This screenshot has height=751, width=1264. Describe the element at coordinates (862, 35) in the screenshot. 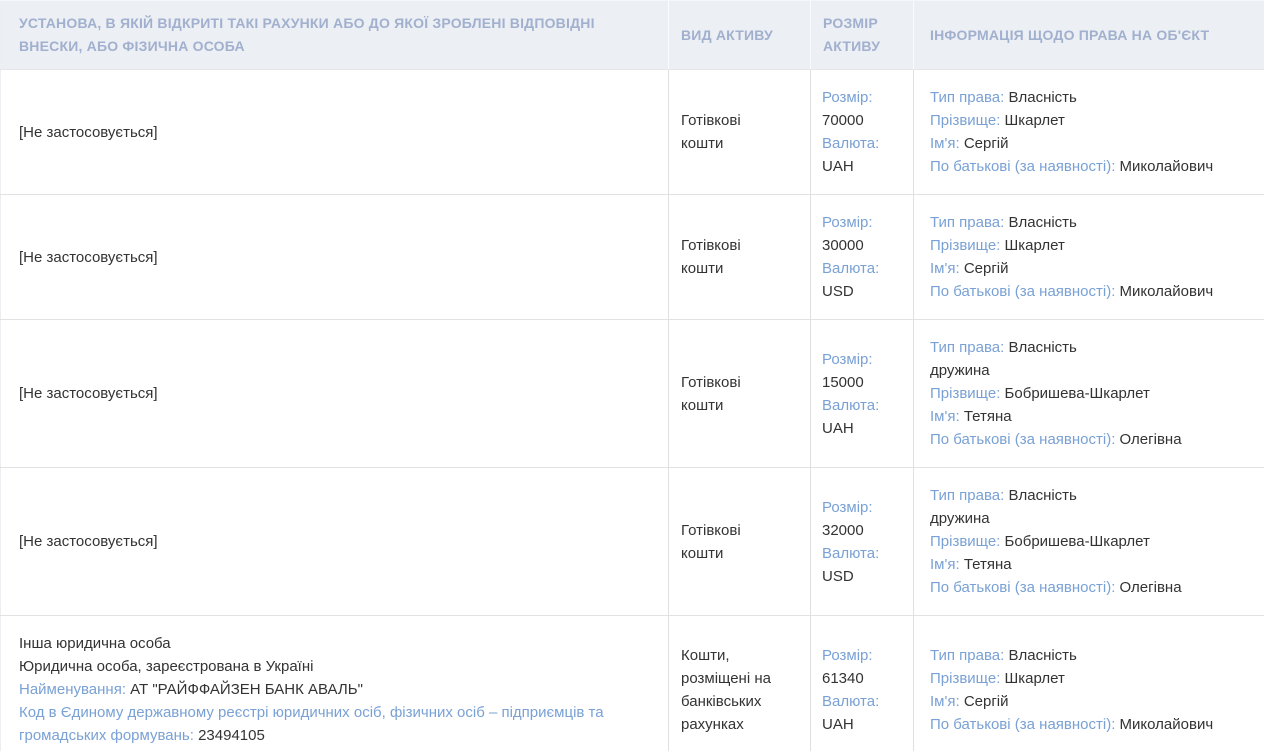

I see `col-header-asset-size: РОЗМІР АКТИВУ` at that location.